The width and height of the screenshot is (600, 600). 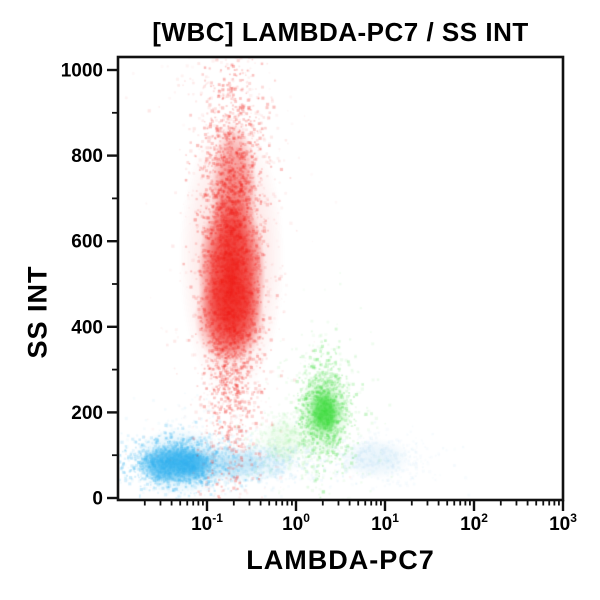 What do you see at coordinates (474, 523) in the screenshot?
I see `x-tick-label: 10²` at bounding box center [474, 523].